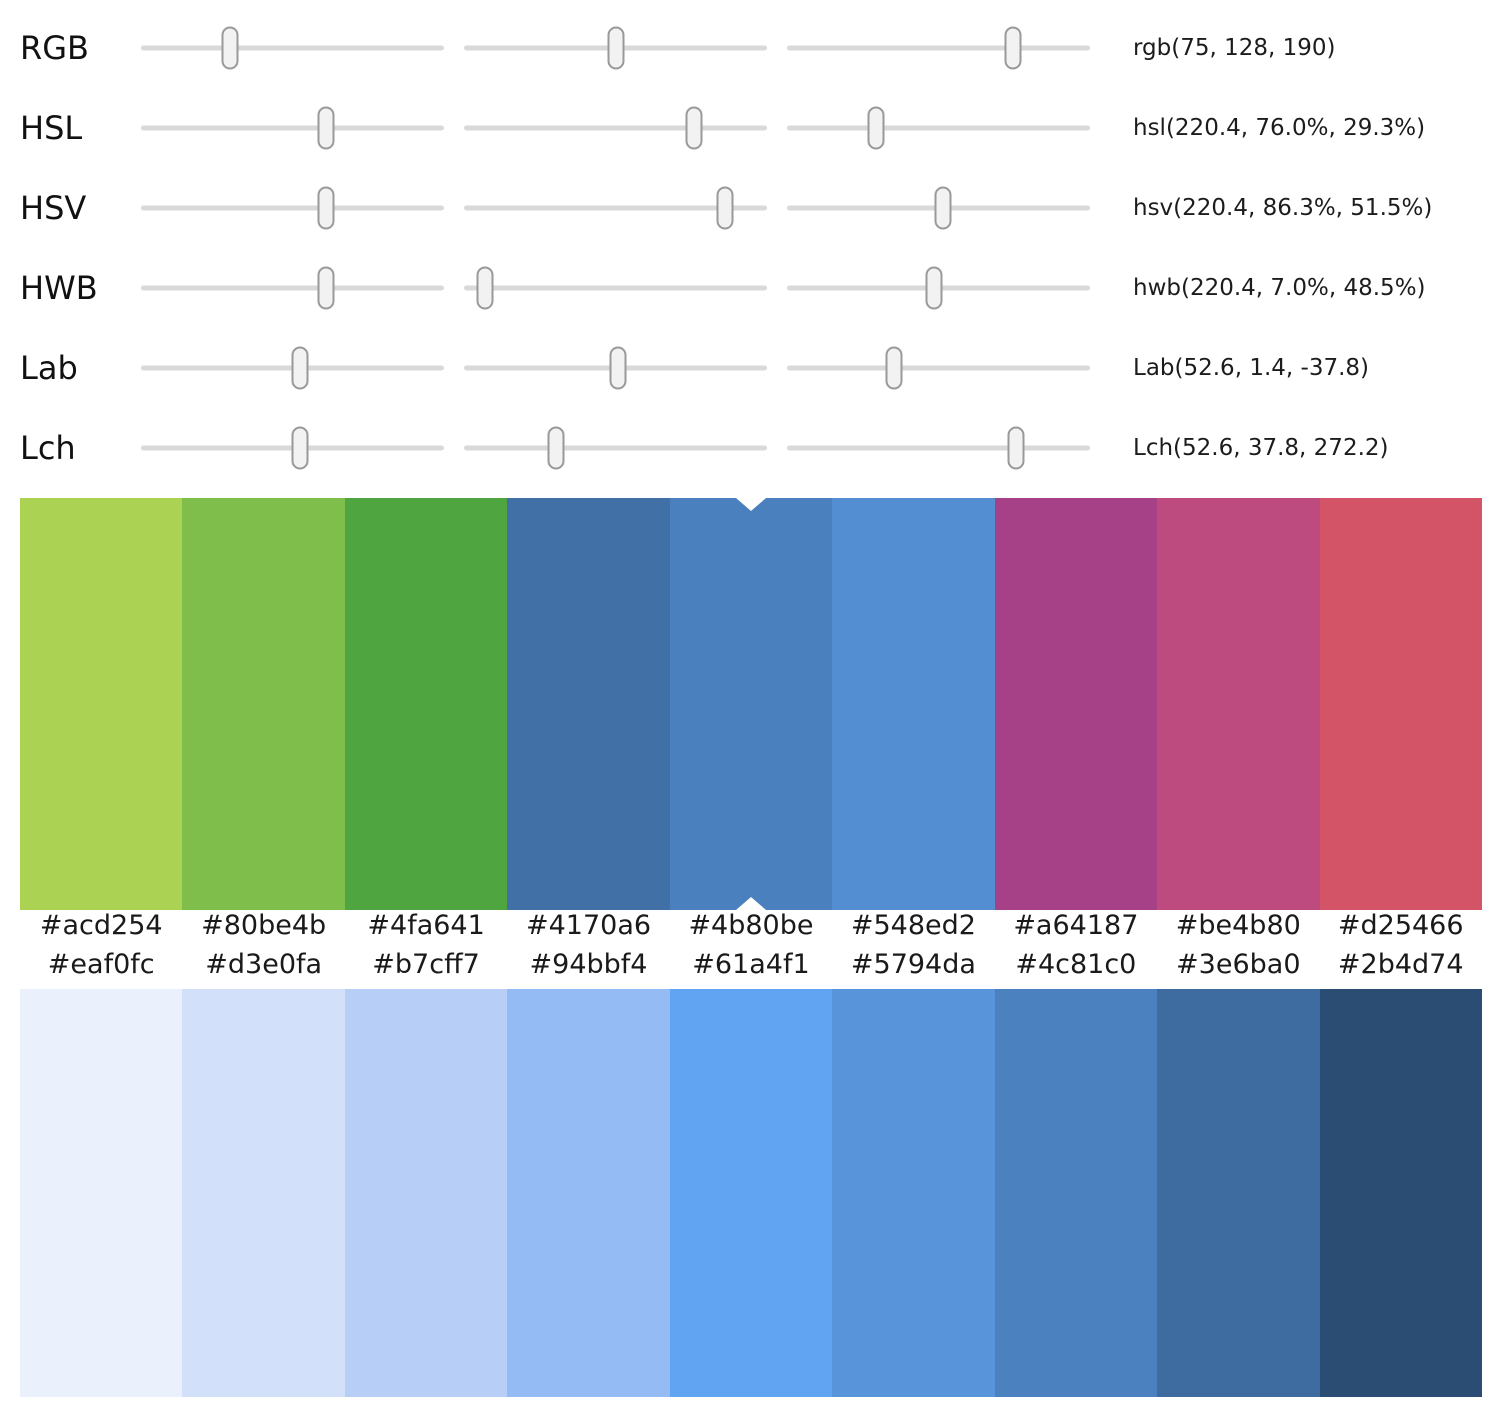 Image resolution: width=1501 pixels, height=1415 pixels. What do you see at coordinates (101, 925) in the screenshot?
I see `hex-label: #acd254` at bounding box center [101, 925].